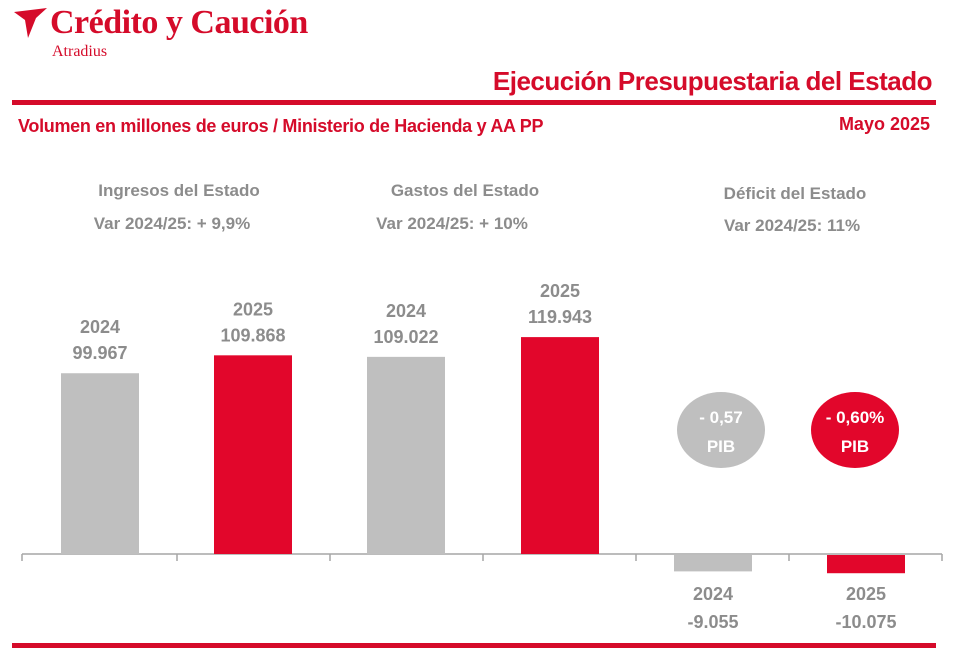 This screenshot has height=658, width=962. I want to click on group-title-ingresos: Ingresos del Estado, so click(179, 190).